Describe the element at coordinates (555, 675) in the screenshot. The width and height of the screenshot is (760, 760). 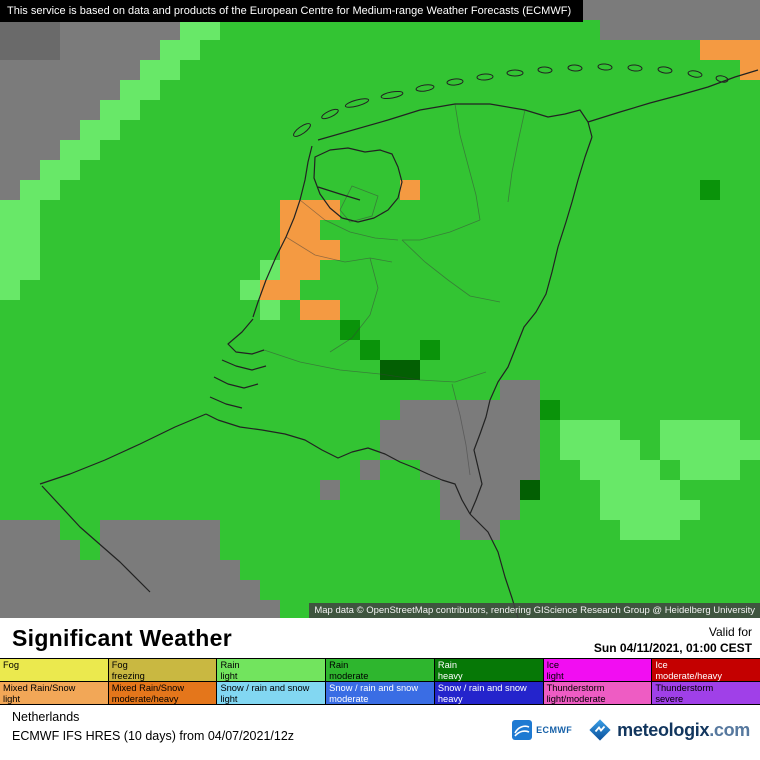
I see `legend-cell-intensity: light` at that location.